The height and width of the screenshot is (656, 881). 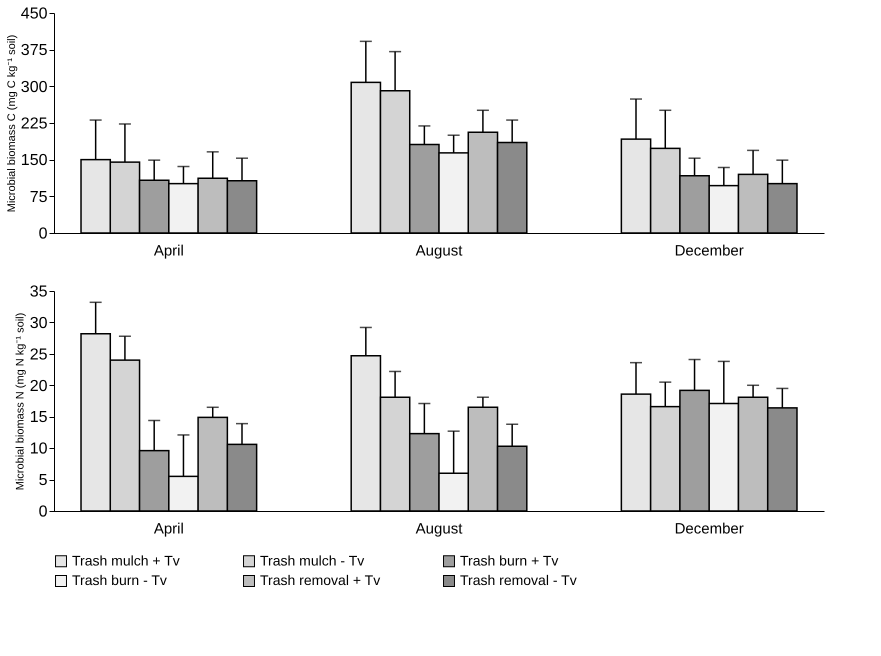 I want to click on y-tick-label: 20, so click(x=39, y=386).